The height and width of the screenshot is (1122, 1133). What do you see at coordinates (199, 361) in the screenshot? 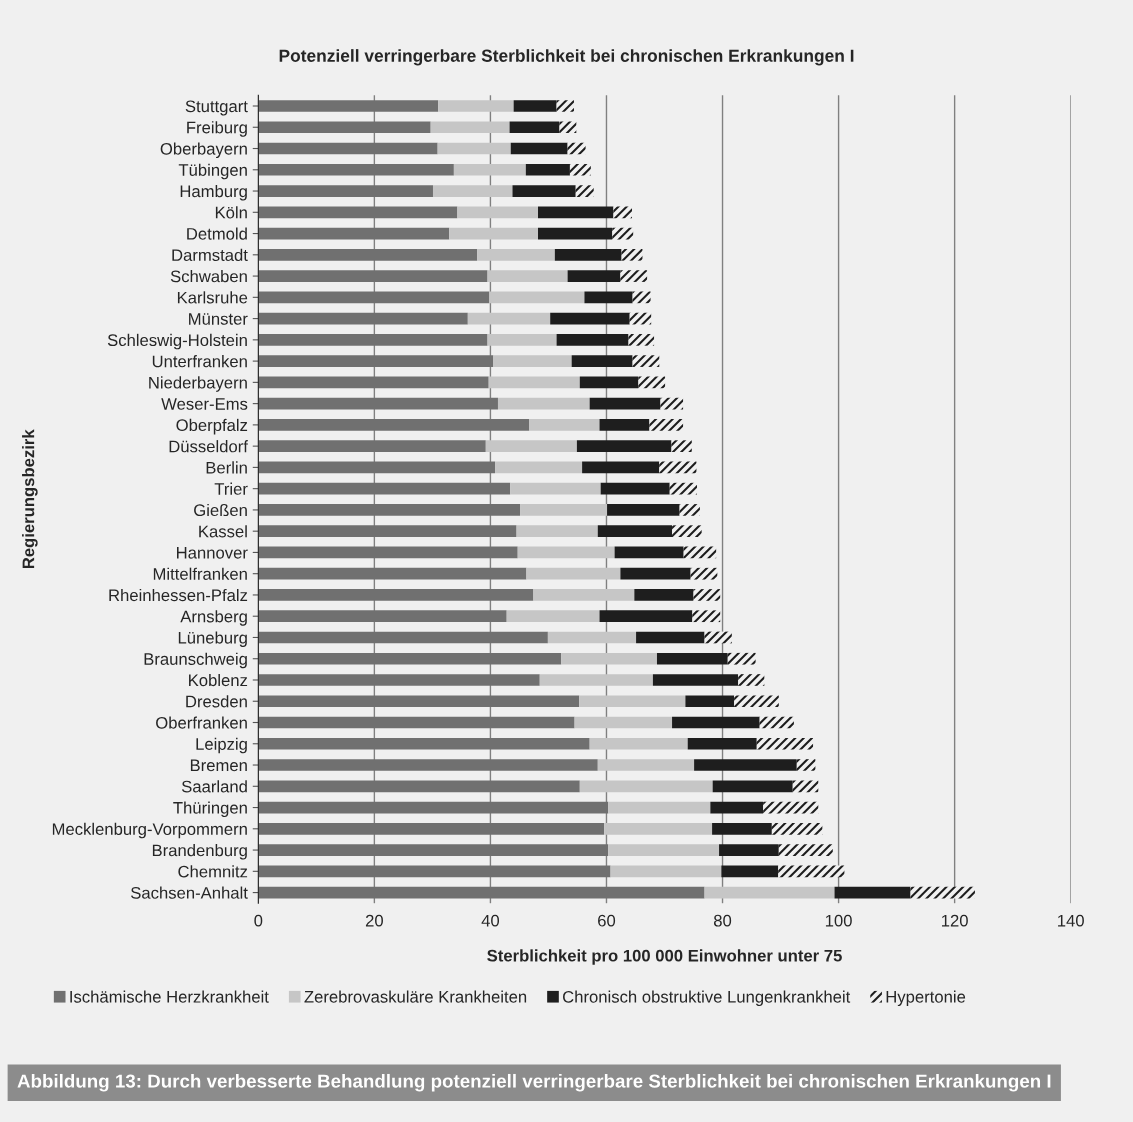
I see `y-tick-label: Unterfranken` at bounding box center [199, 361].